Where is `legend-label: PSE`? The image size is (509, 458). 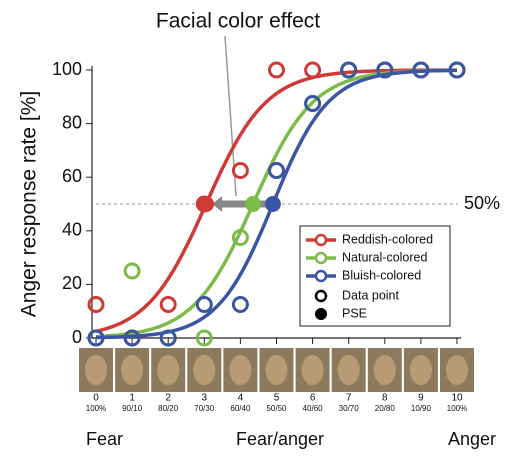
legend-label: PSE is located at coordinates (354, 313).